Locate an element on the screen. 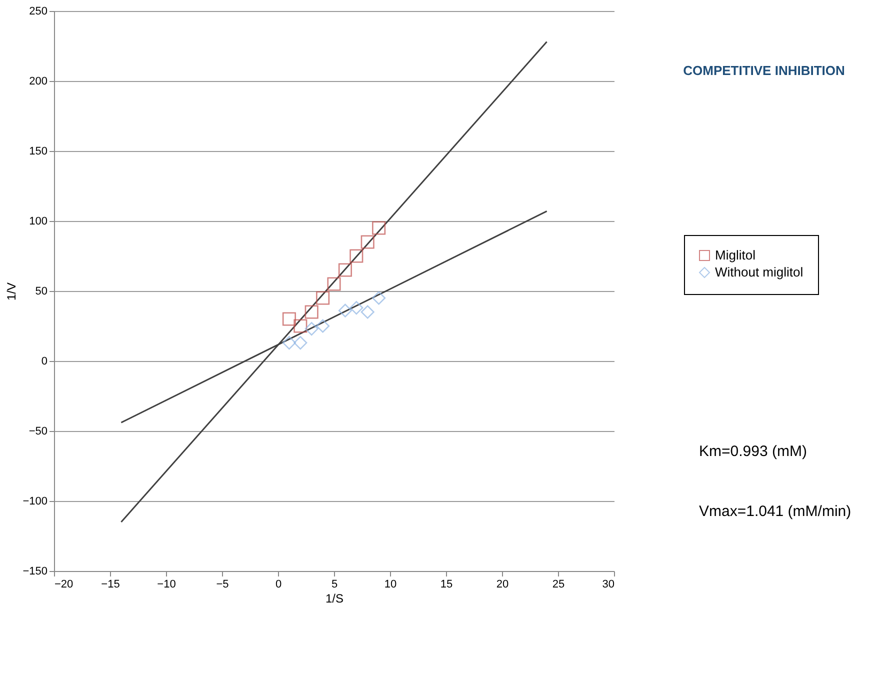 This screenshot has width=881, height=673. x-tick-label: 5 is located at coordinates (334, 584).